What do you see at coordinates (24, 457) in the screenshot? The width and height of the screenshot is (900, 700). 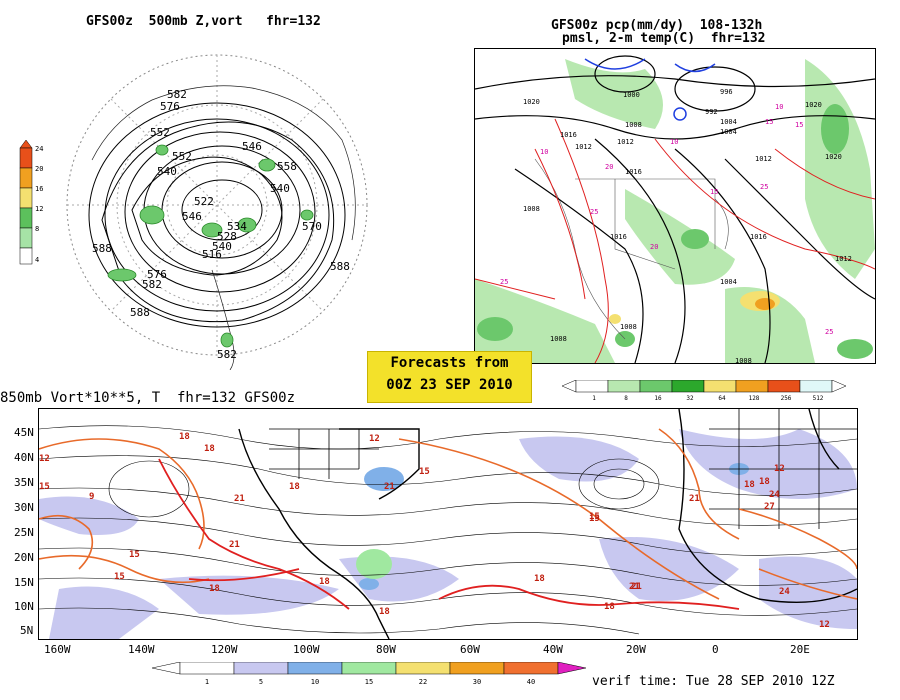 I see `lat-label: 40N` at bounding box center [24, 457].